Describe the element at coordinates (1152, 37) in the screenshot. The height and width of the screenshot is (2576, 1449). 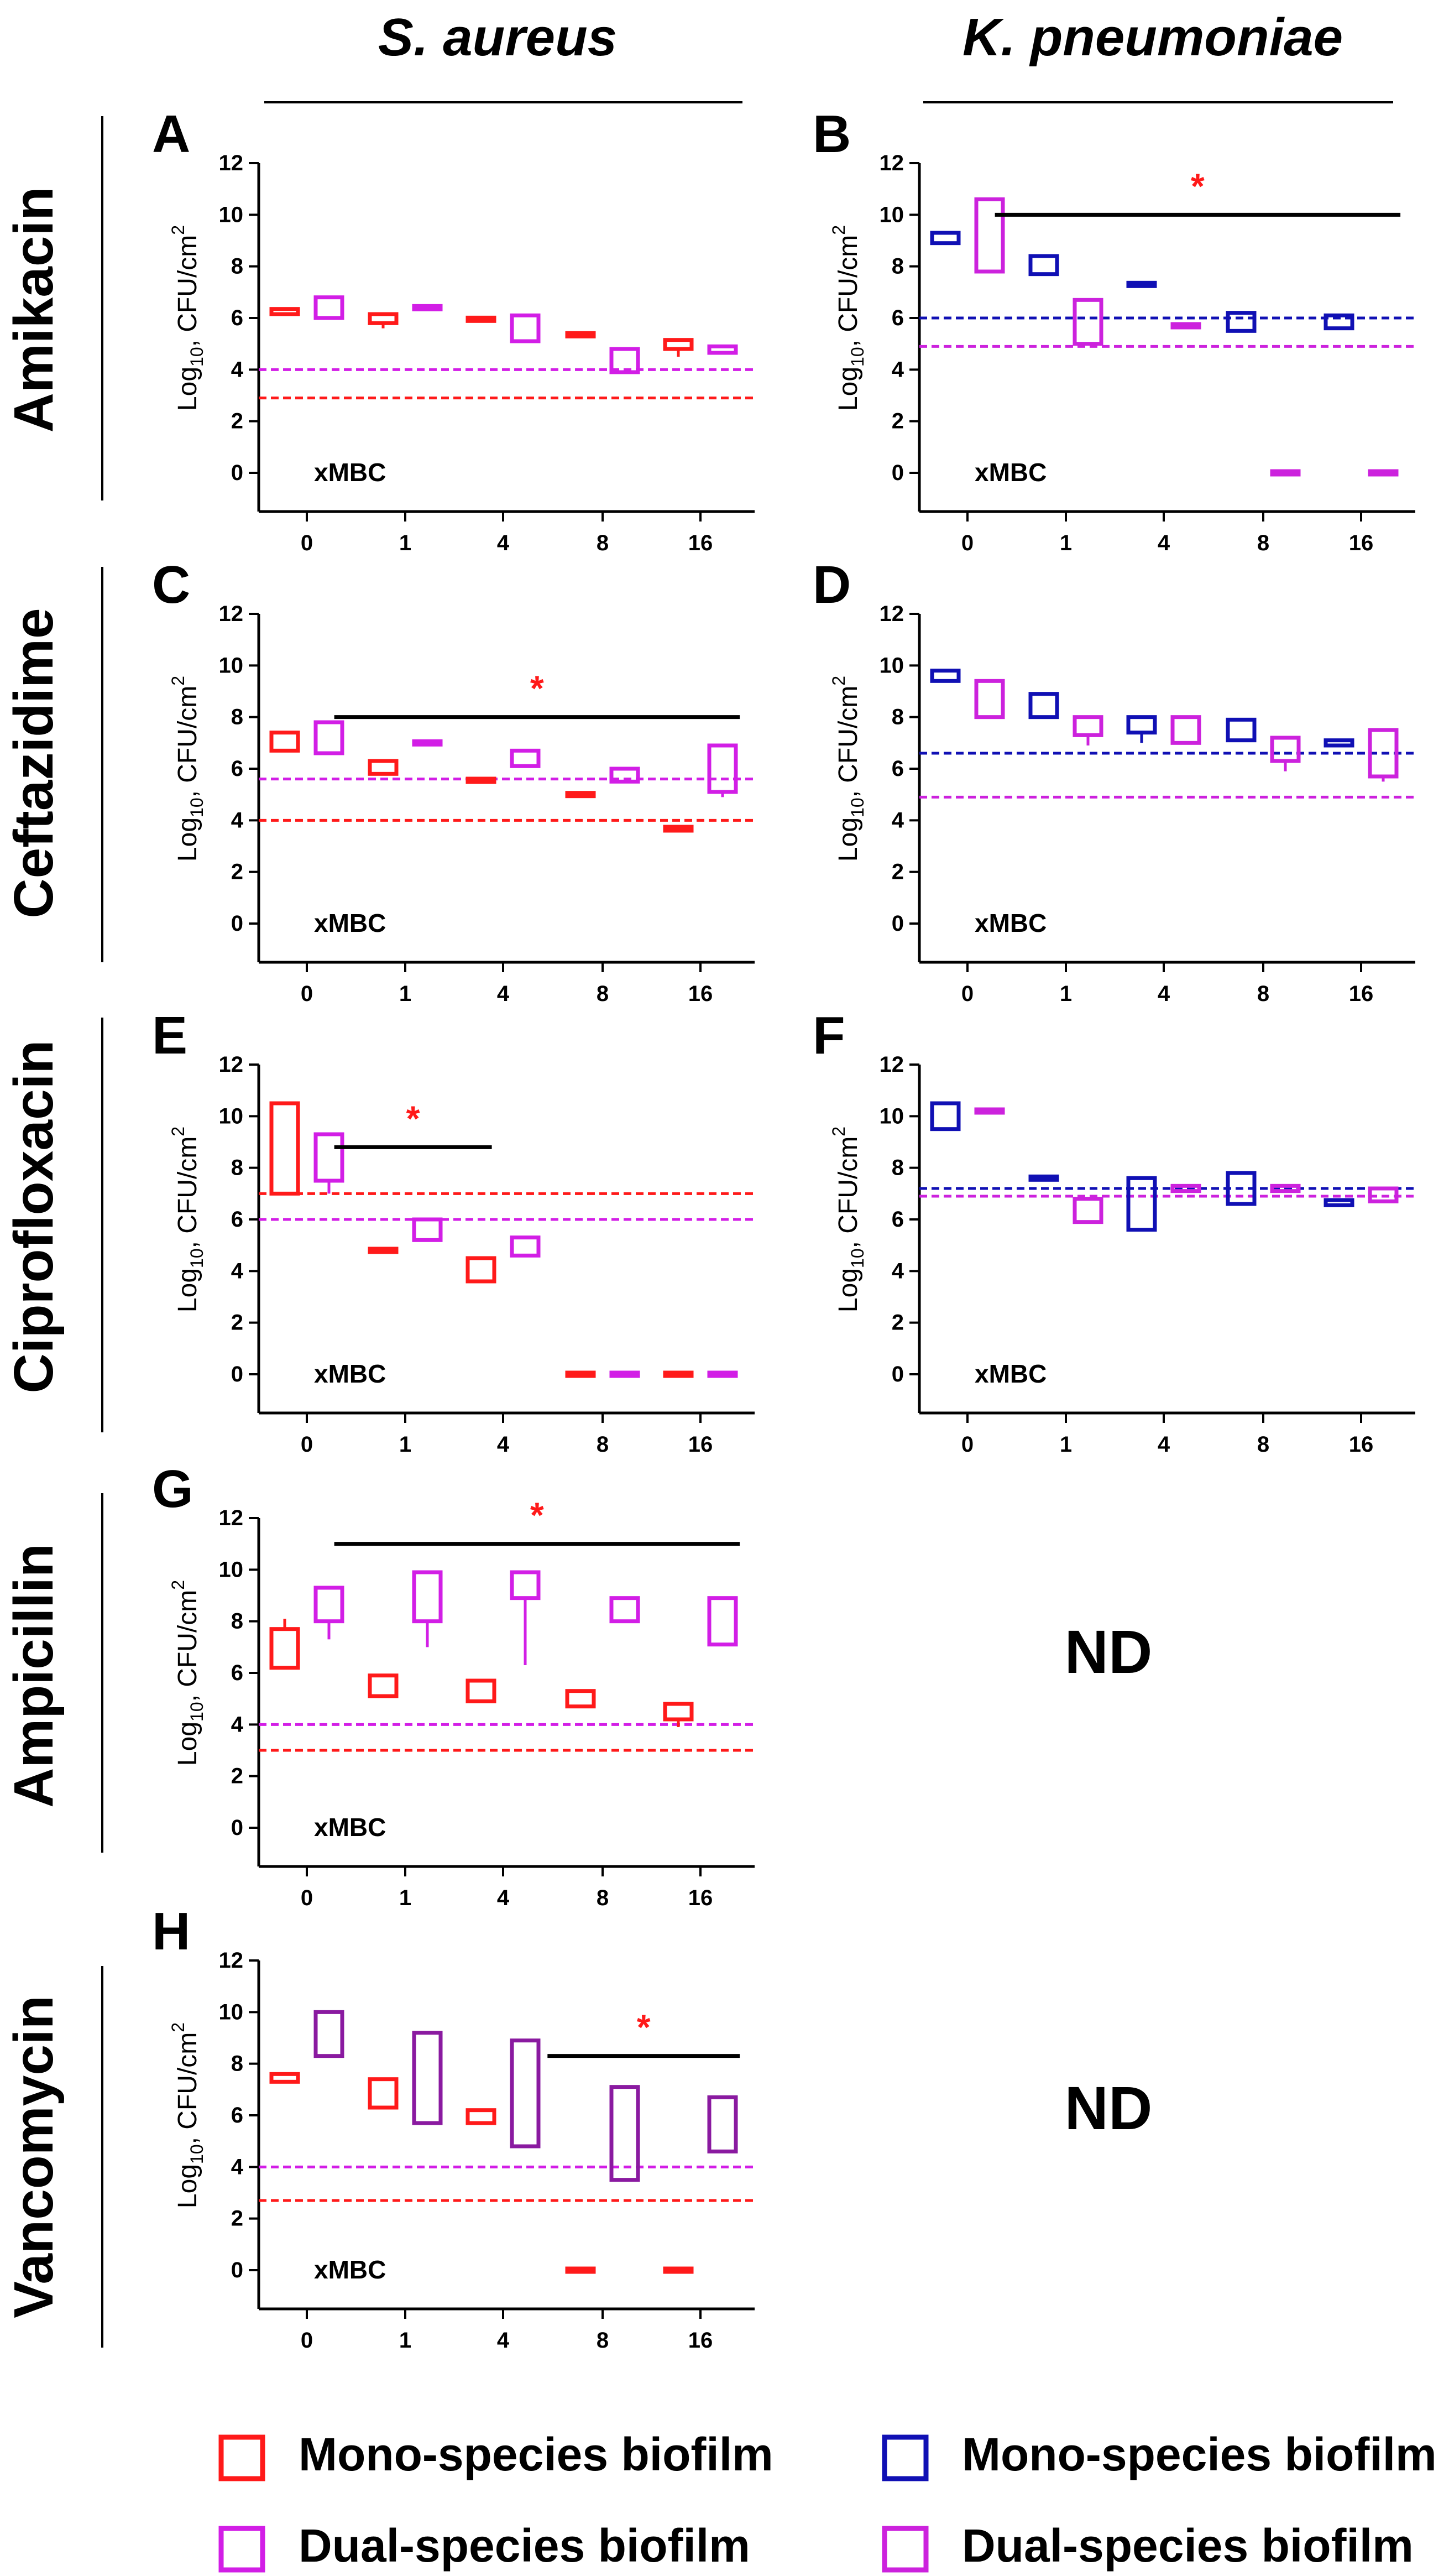
I see `column-title-kp: K. pneumoniae` at that location.